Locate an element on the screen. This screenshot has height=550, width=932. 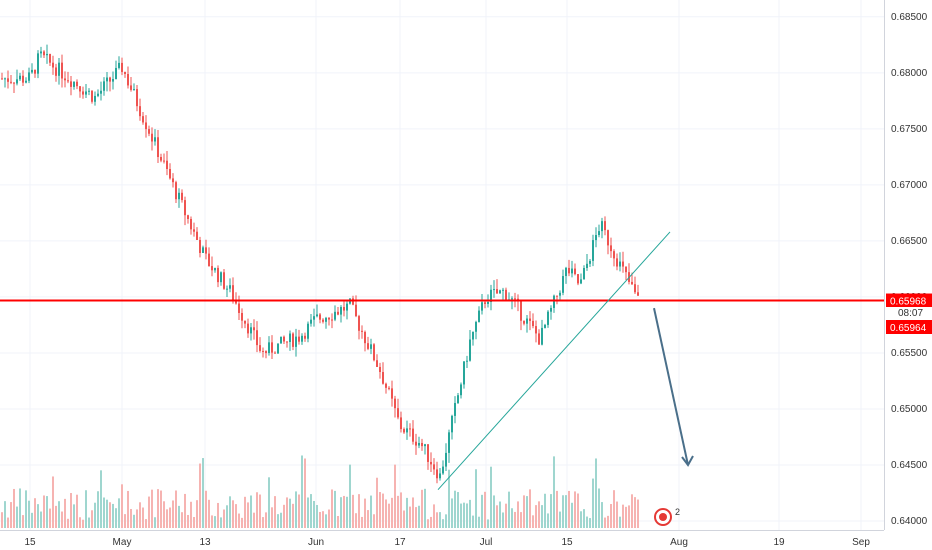
price-axis-panel is located at coordinates (908, 275).